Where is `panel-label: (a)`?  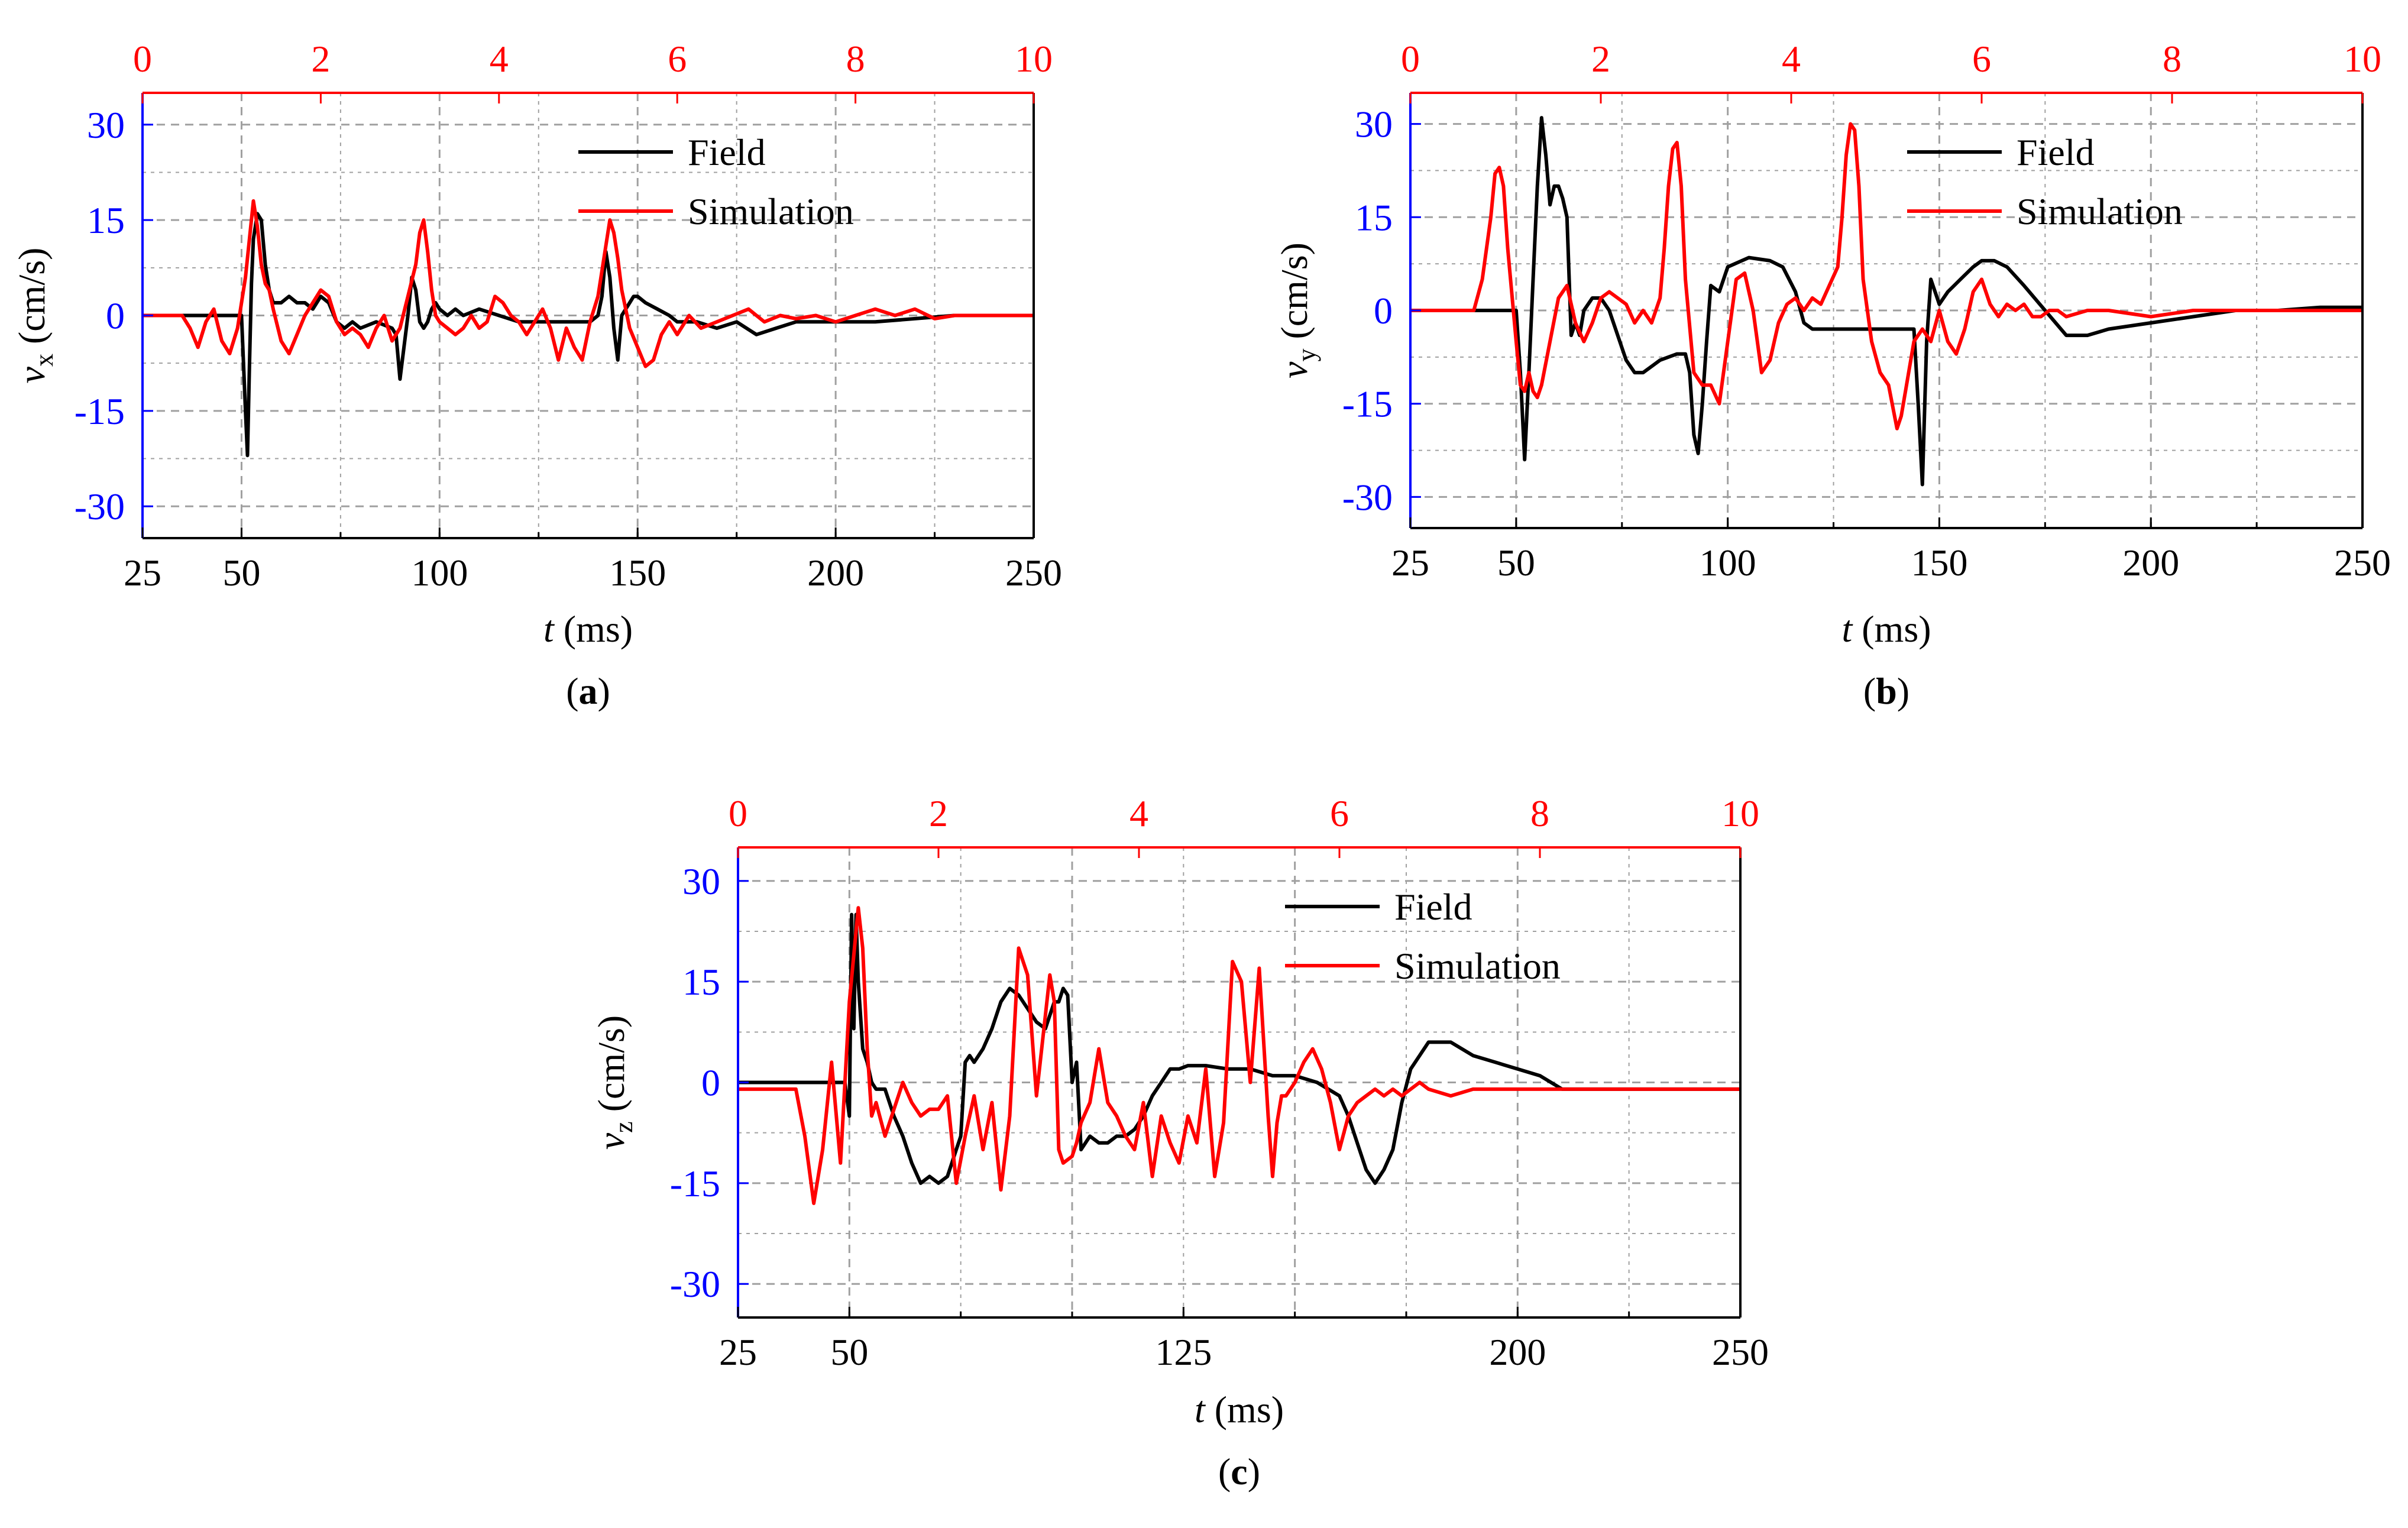 panel-label: (a) is located at coordinates (588, 691).